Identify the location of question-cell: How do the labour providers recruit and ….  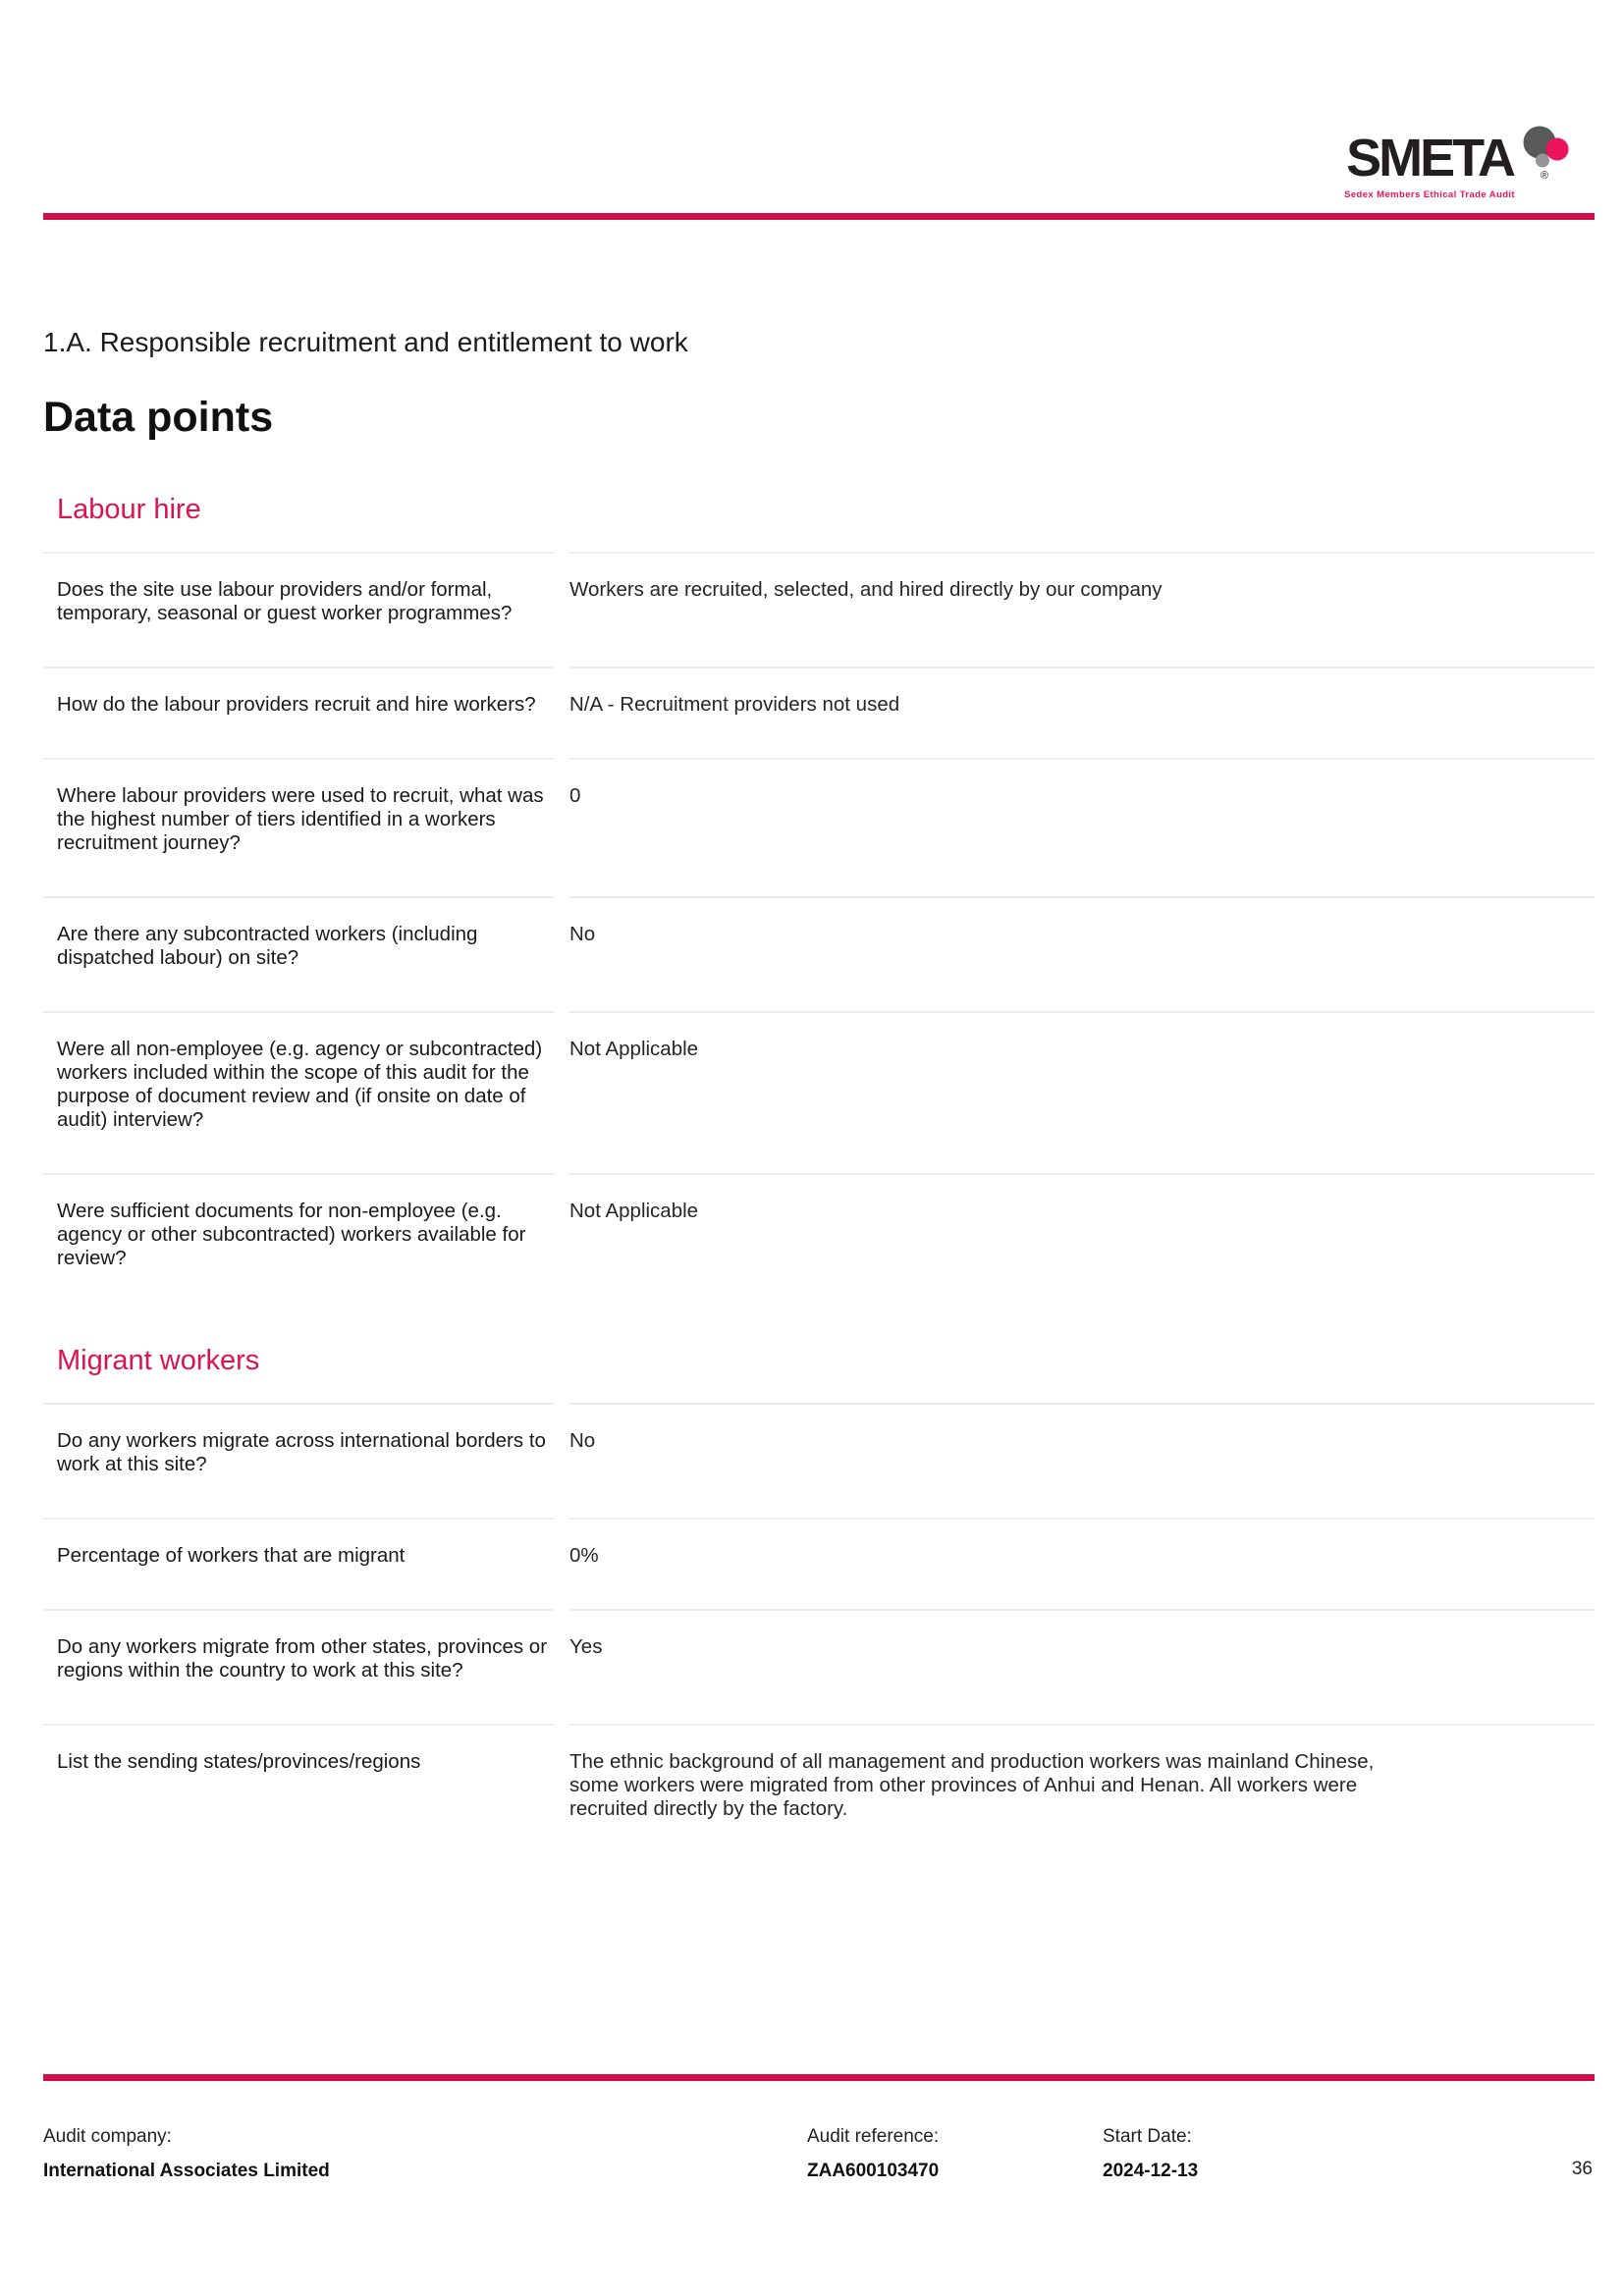
(298, 713).